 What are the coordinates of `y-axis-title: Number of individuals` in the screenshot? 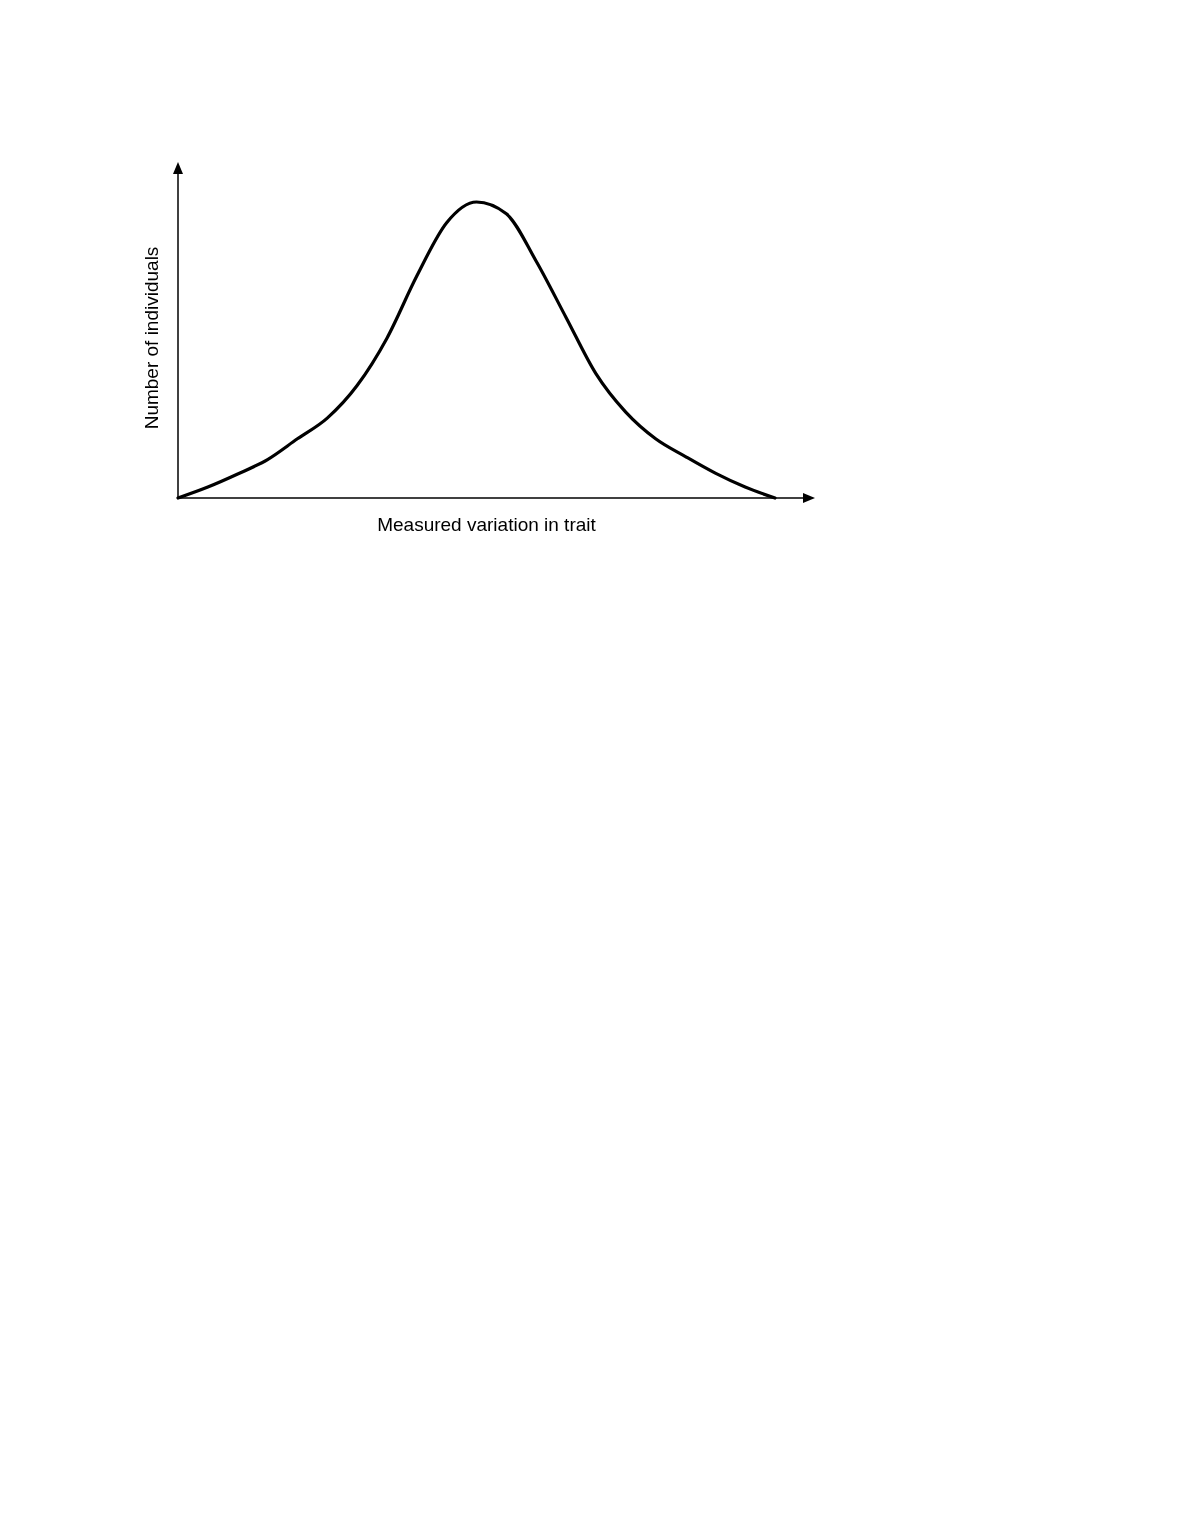 It's located at (151, 338).